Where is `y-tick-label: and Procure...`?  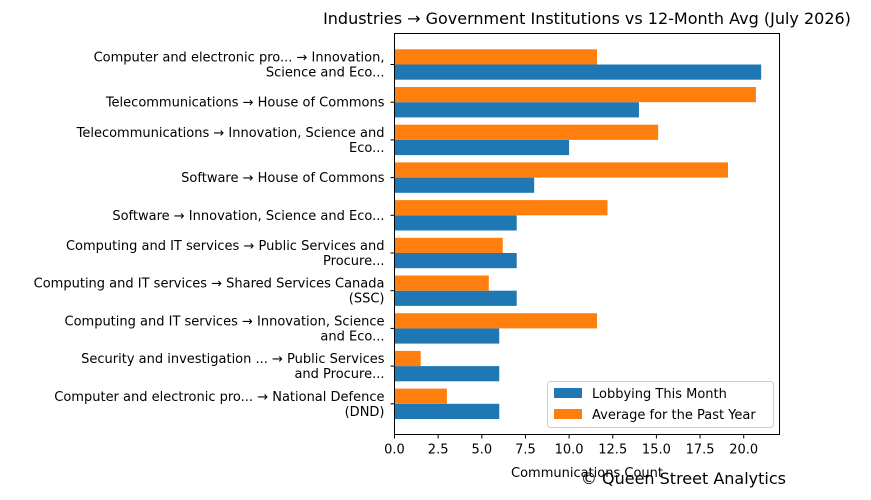 y-tick-label: and Procure... is located at coordinates (339, 374).